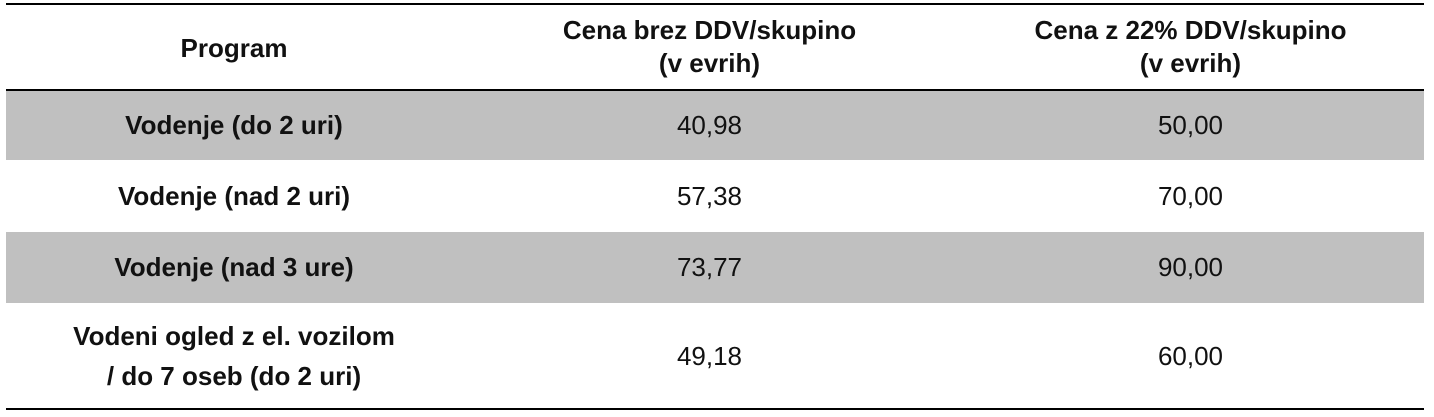 This screenshot has width=1434, height=417. I want to click on program-cell: Vodenje (nad 3 ure), so click(234, 267).